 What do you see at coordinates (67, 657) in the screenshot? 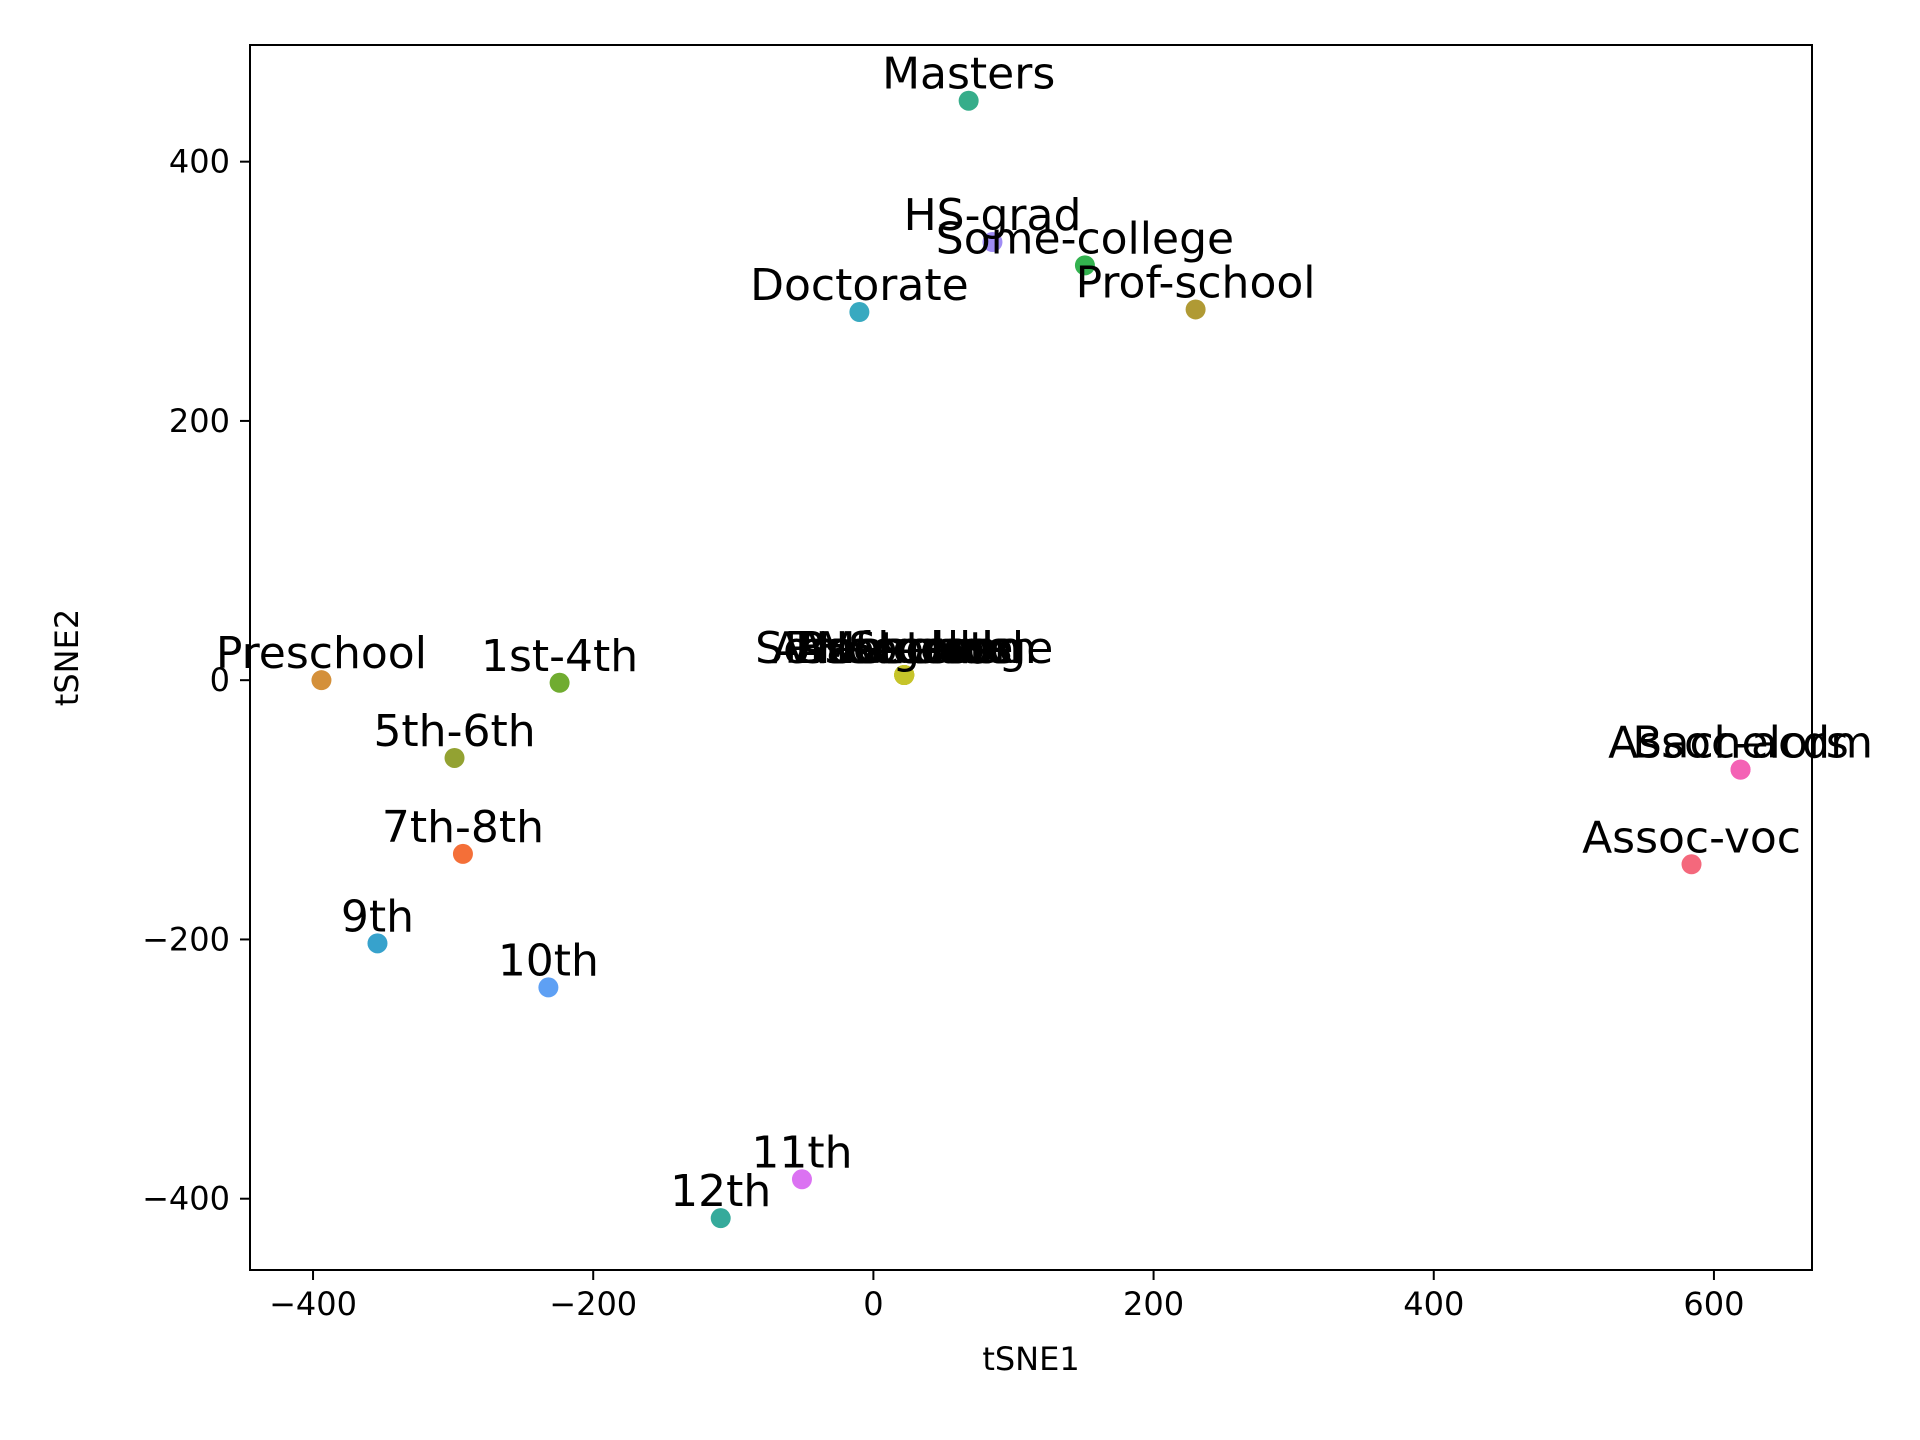
I see `y-axis-label: tSNE2` at bounding box center [67, 657].